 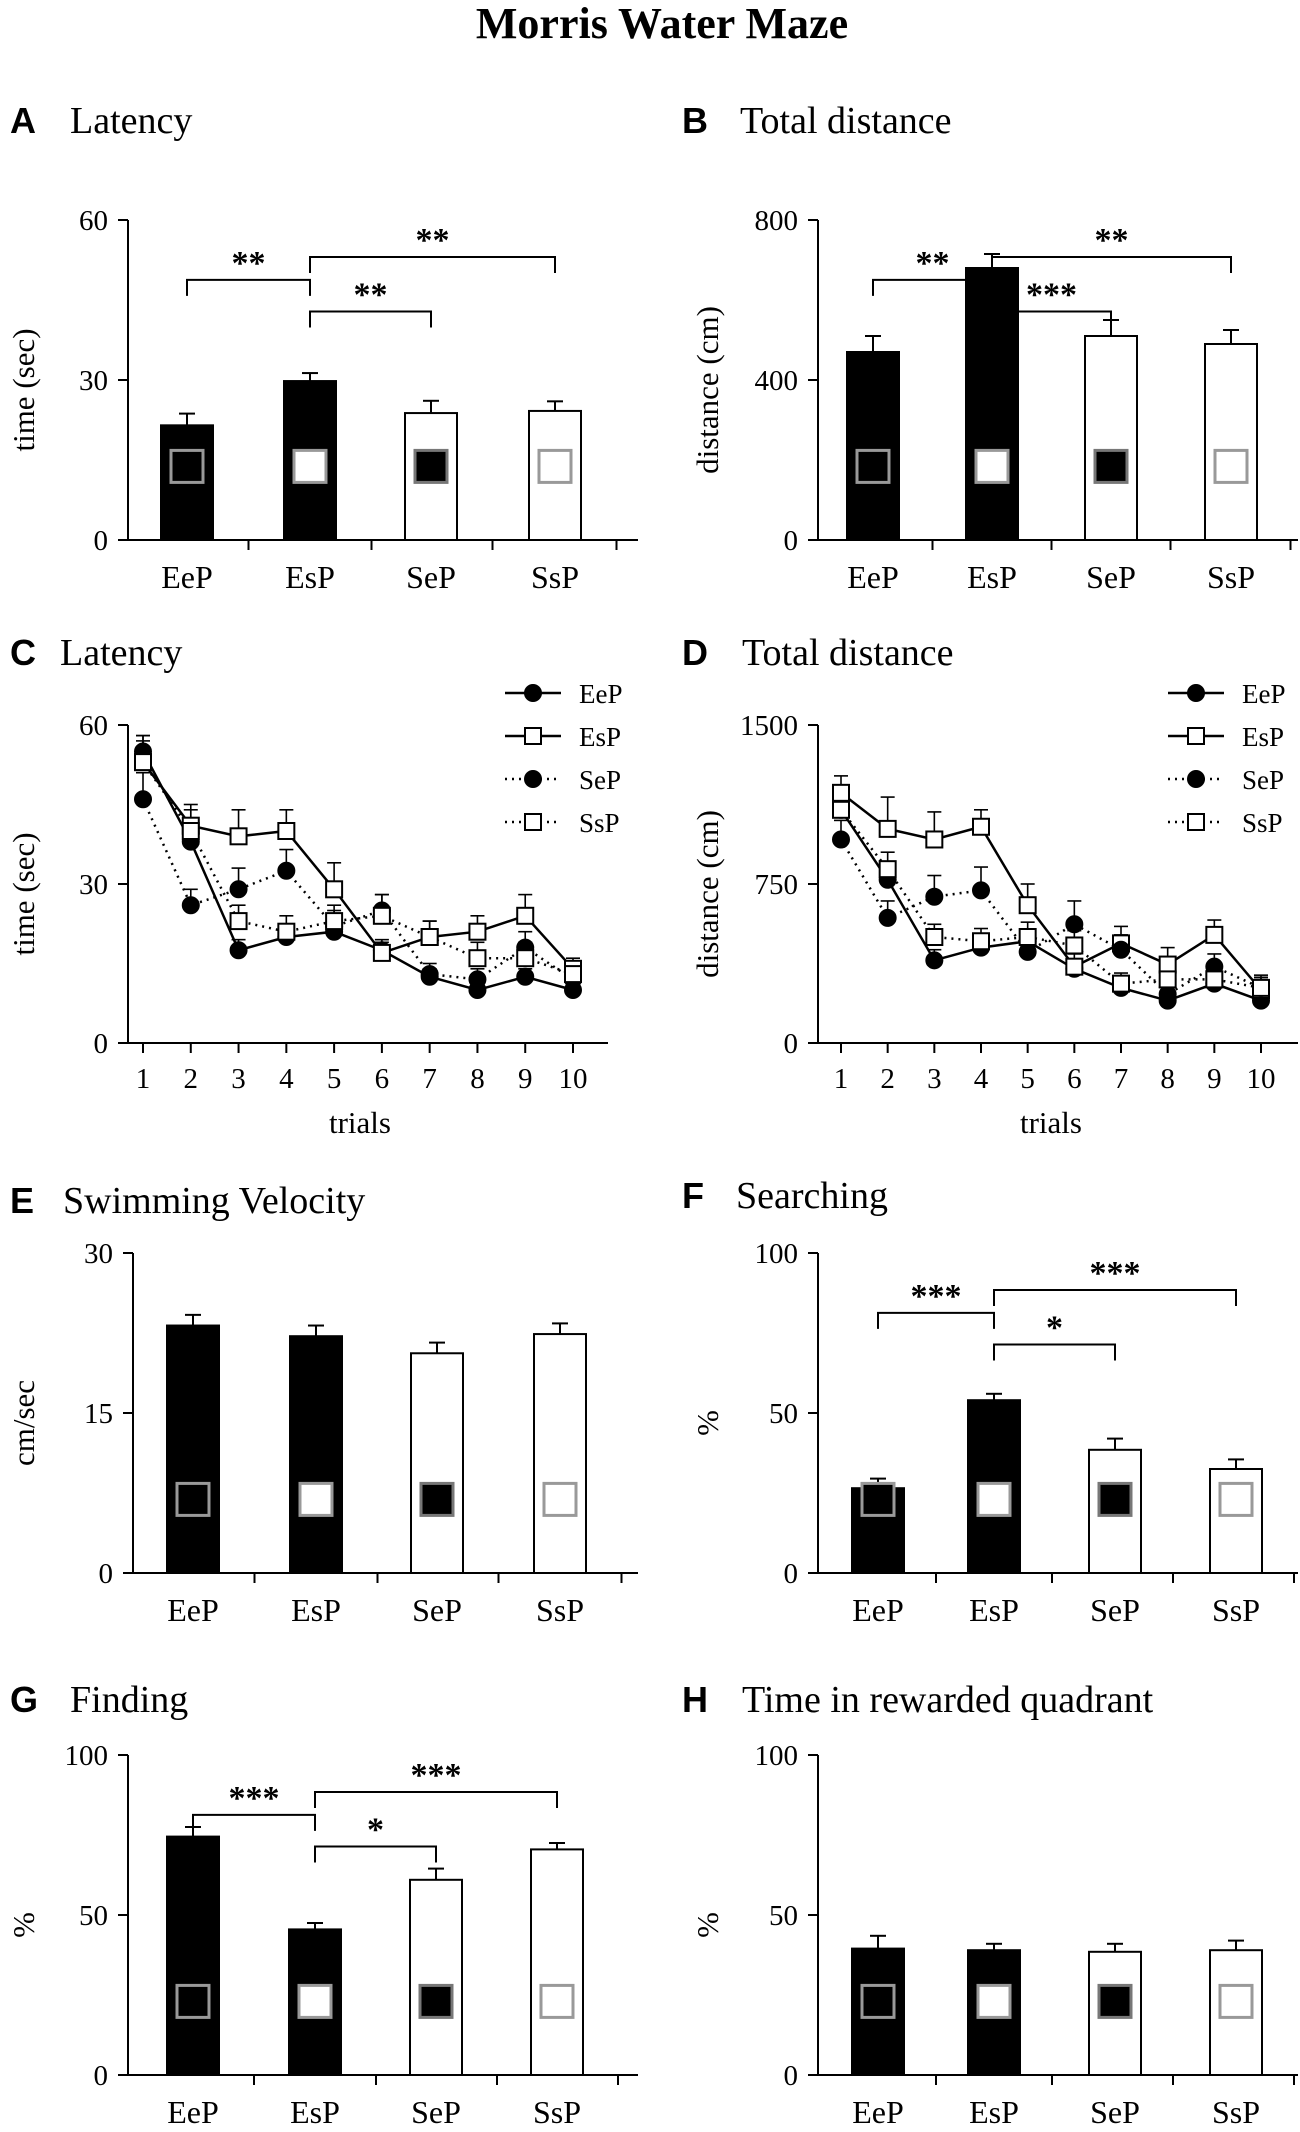 I want to click on panel-title: Searching, so click(x=812, y=1196).